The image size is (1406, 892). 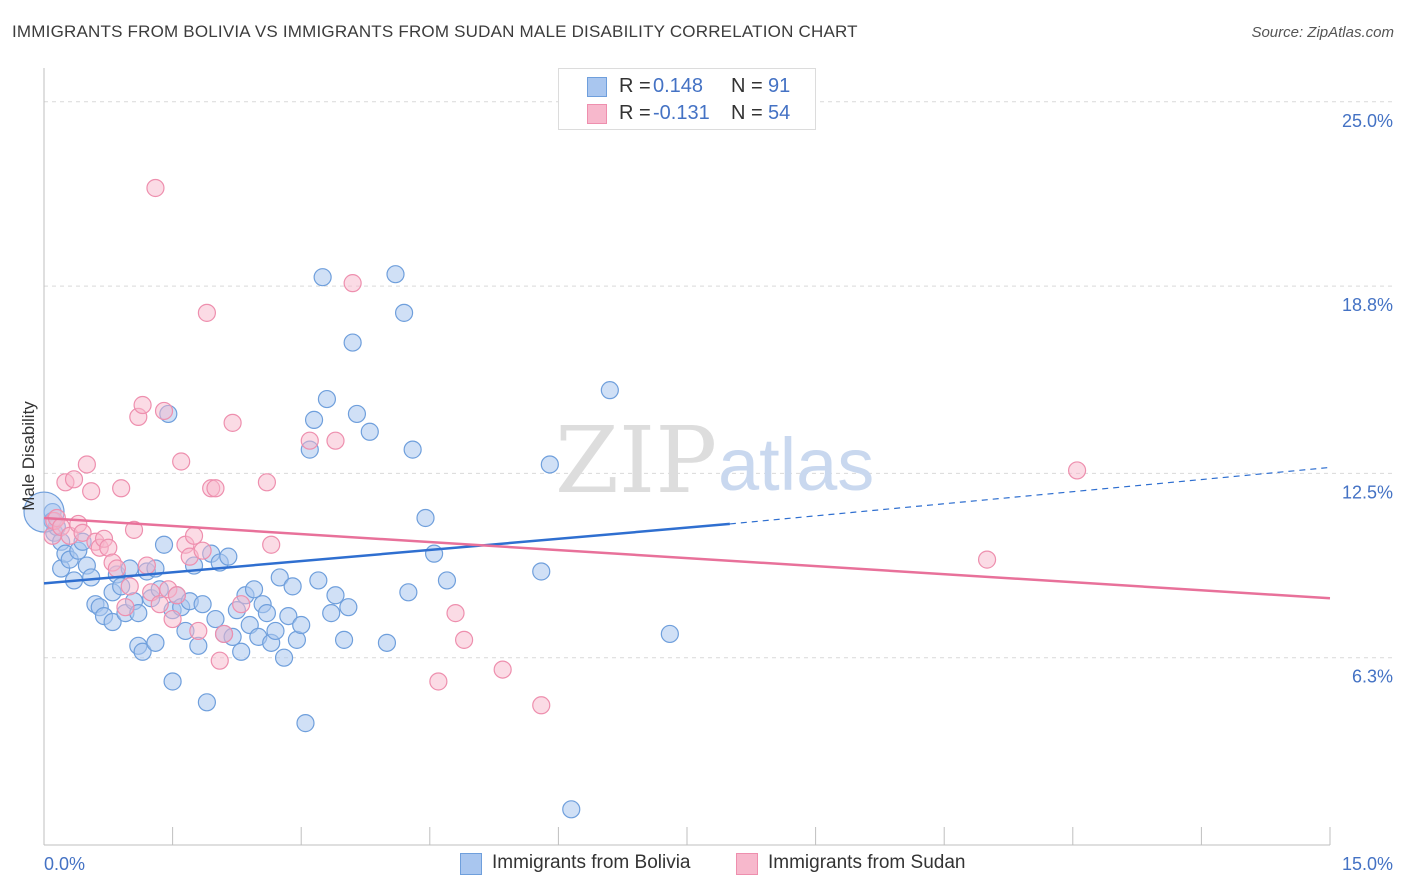 I want to click on bolivia-trend-extension, so click(x=1030, y=495).